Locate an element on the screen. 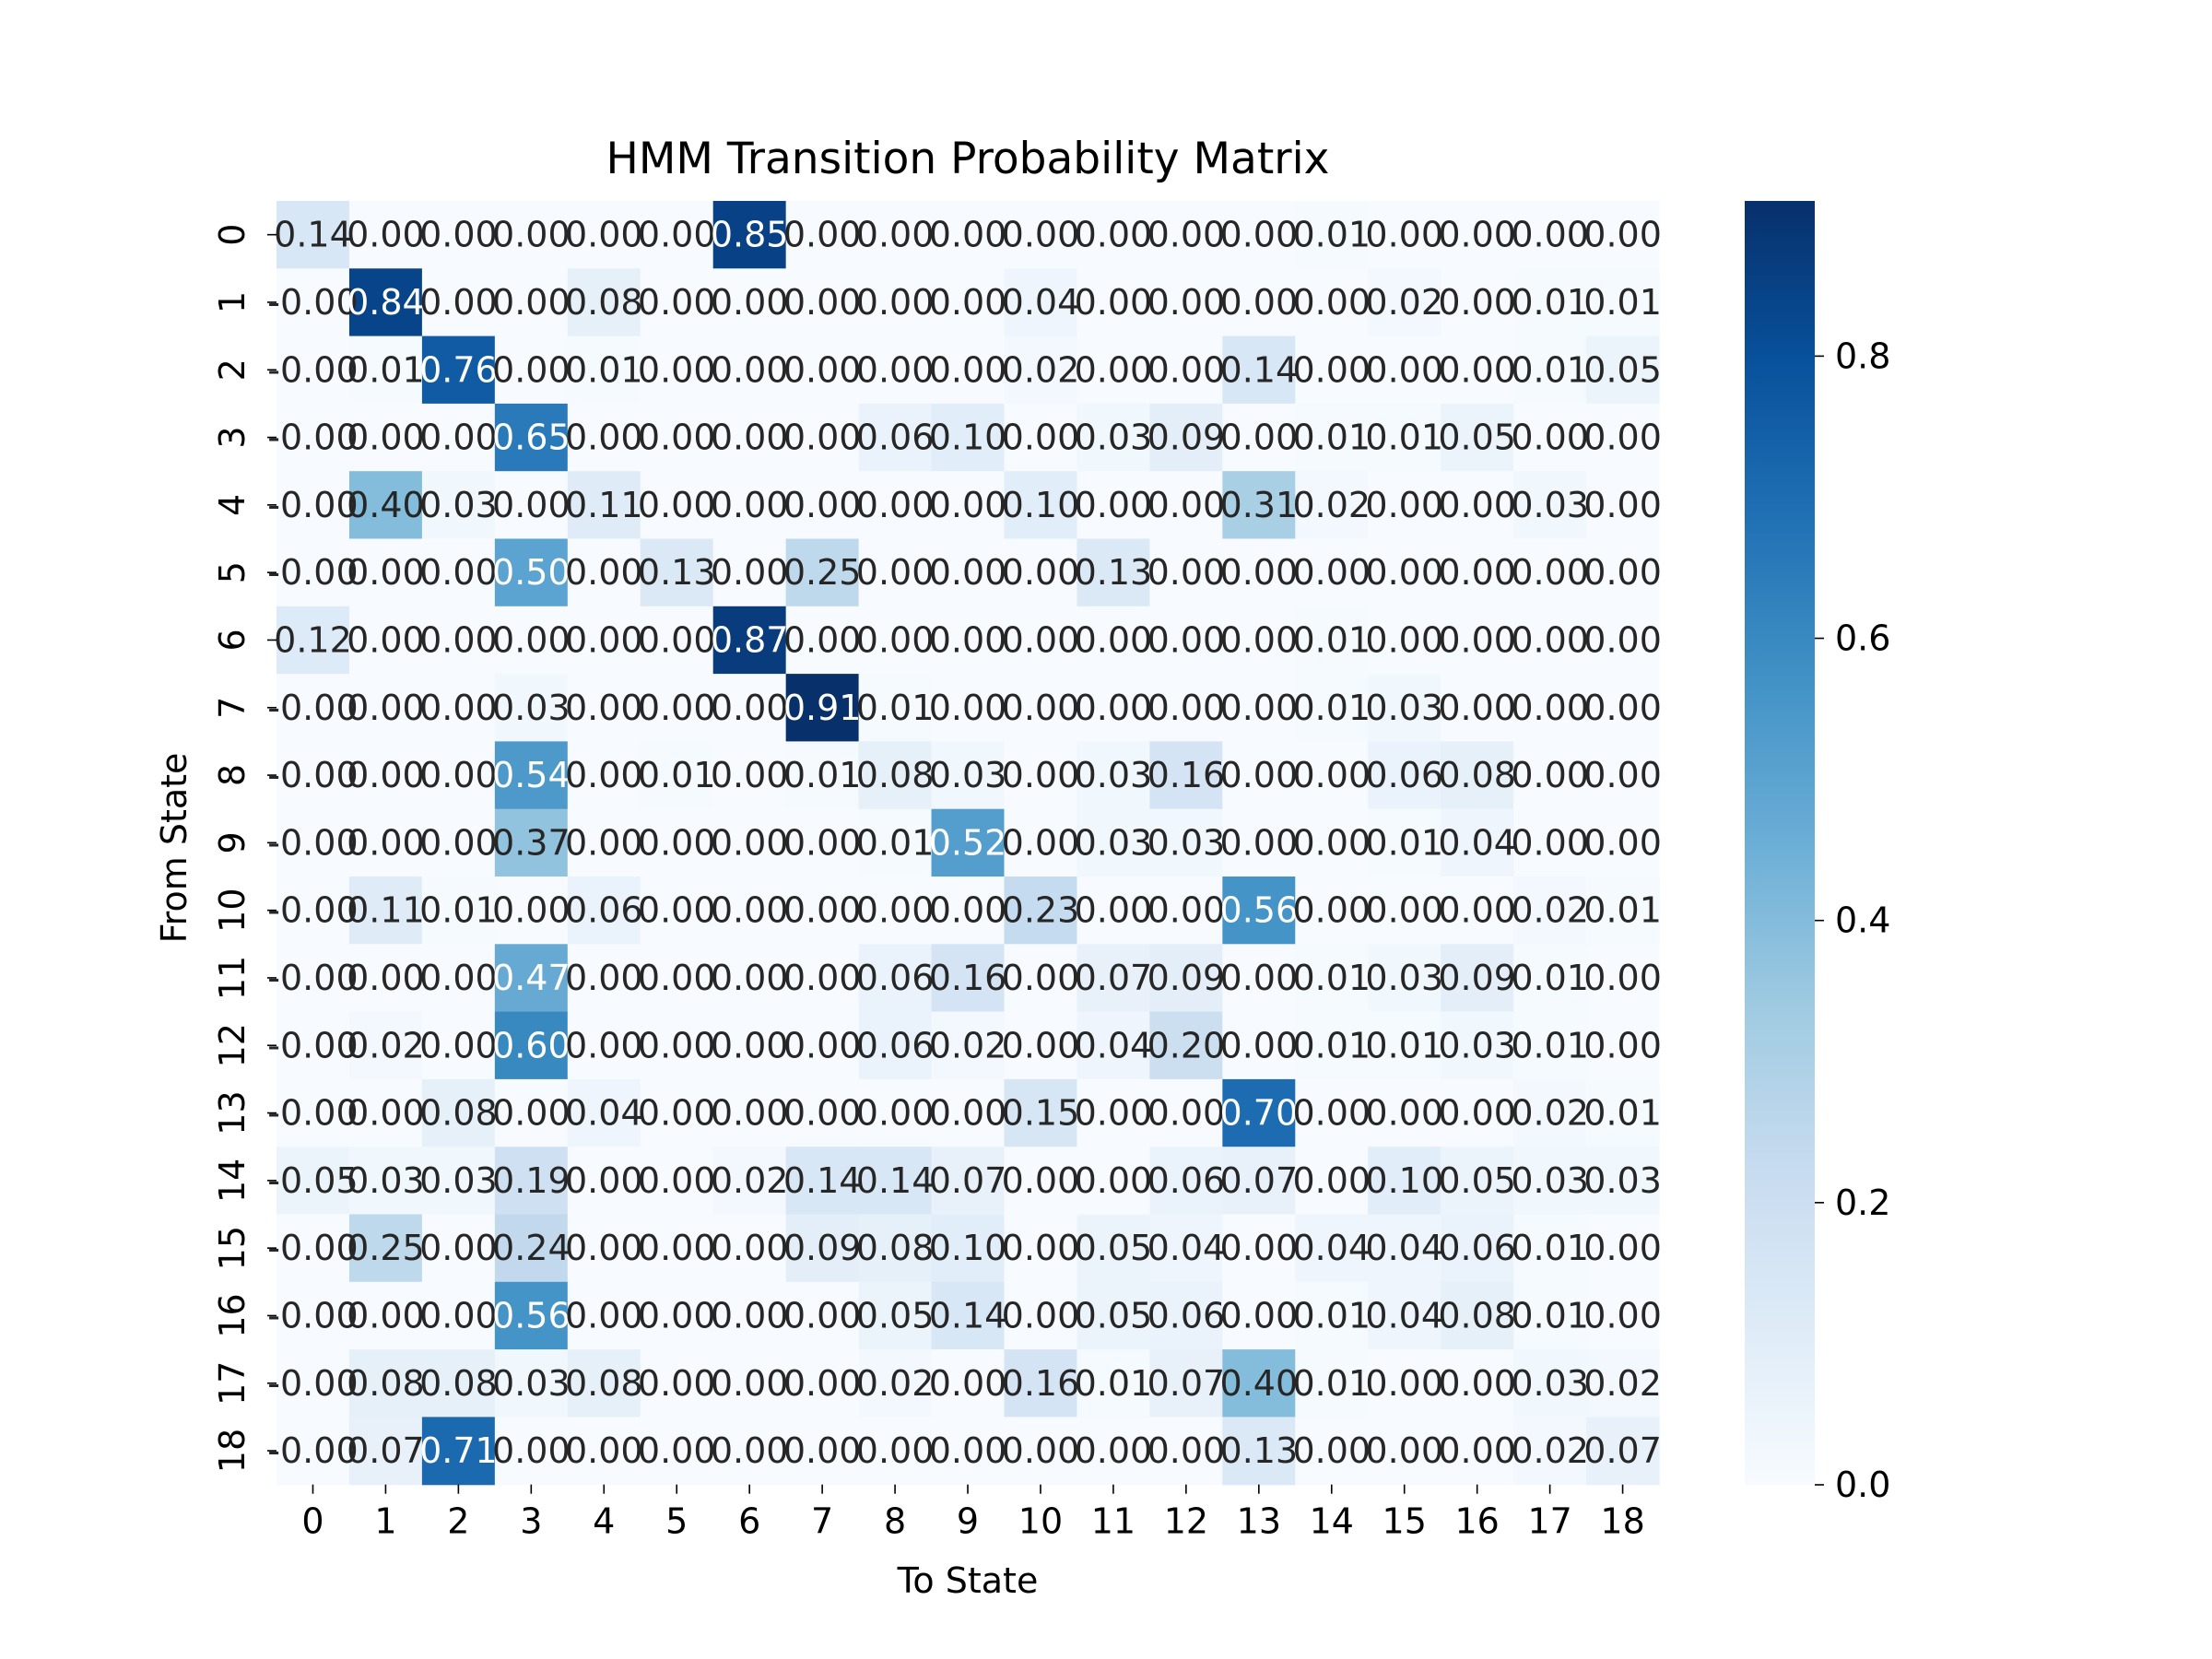 The height and width of the screenshot is (1659, 2212). cell-label-16-17: 0.01 is located at coordinates (1550, 1315).